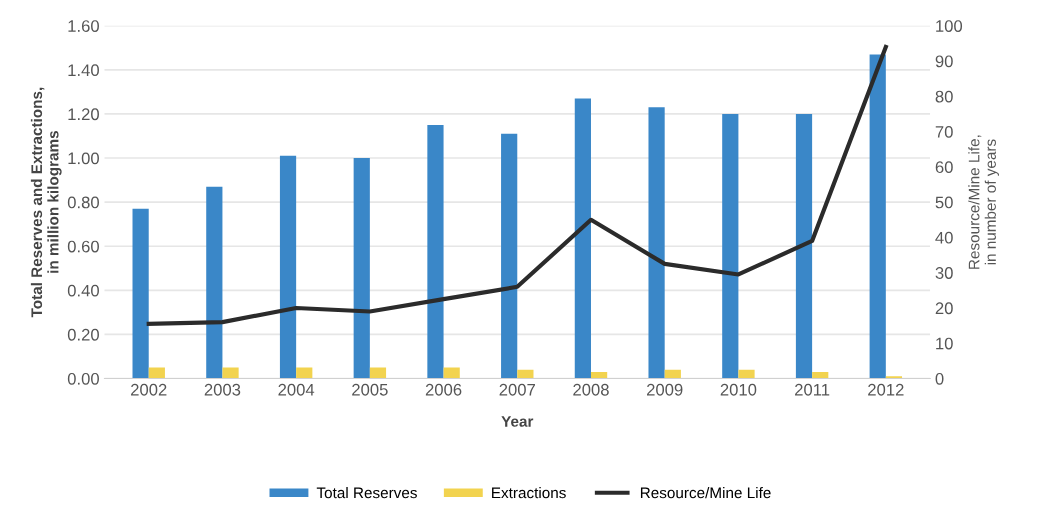 This screenshot has height=515, width=1045. What do you see at coordinates (517, 421) in the screenshot?
I see `x-axis-title: Year` at bounding box center [517, 421].